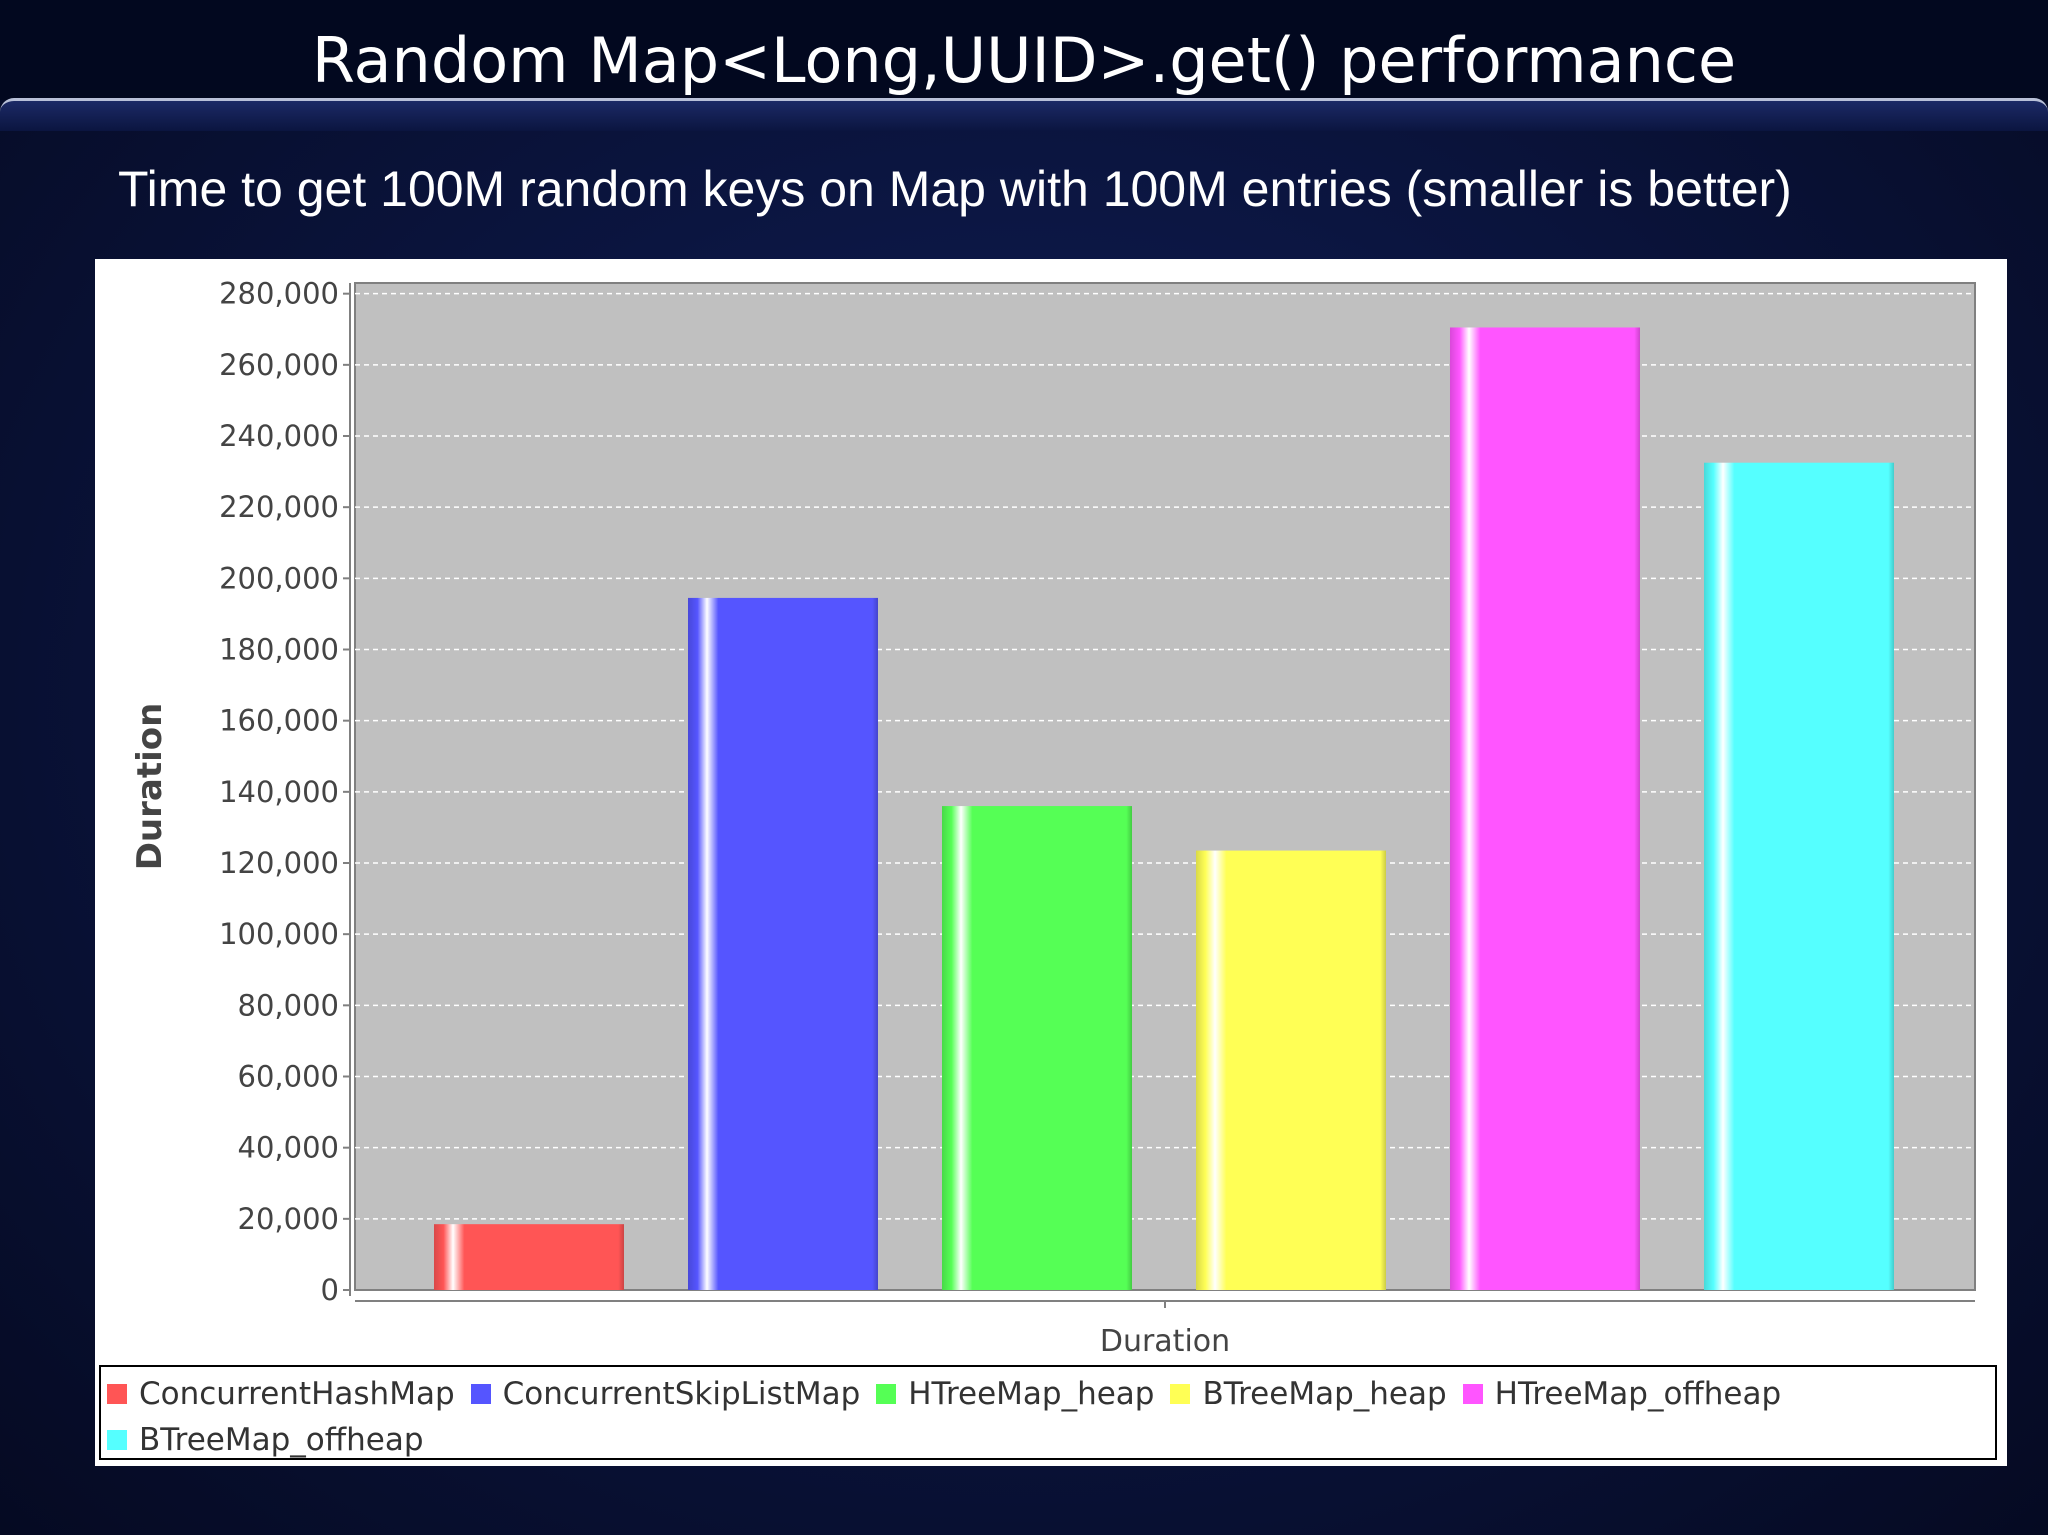 Image resolution: width=2048 pixels, height=1535 pixels. I want to click on legend-item: ConcurrentSkipListMap, so click(665, 1394).